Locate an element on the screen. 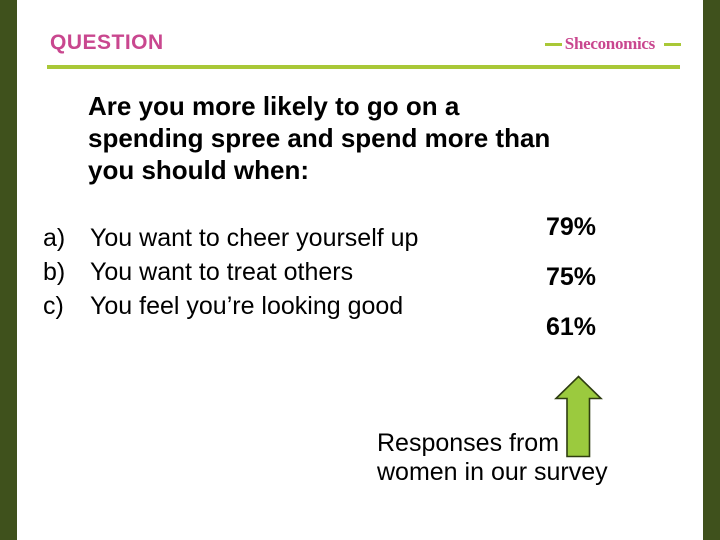 The height and width of the screenshot is (540, 720). caption-line-1: Responses from is located at coordinates (468, 443).